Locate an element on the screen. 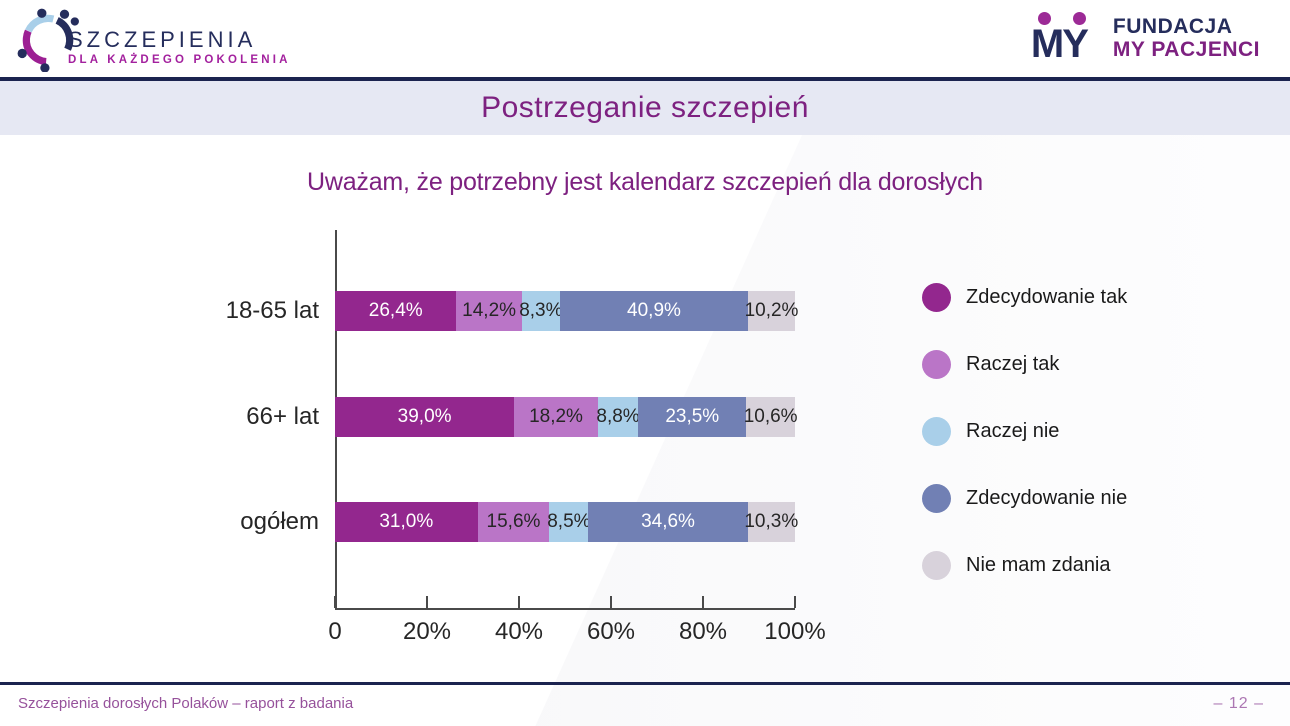 Image resolution: width=1290 pixels, height=726 pixels. logo-fundacja-my-pacjenci: MY FUNDACJA MY PACJENCI is located at coordinates (1145, 38).